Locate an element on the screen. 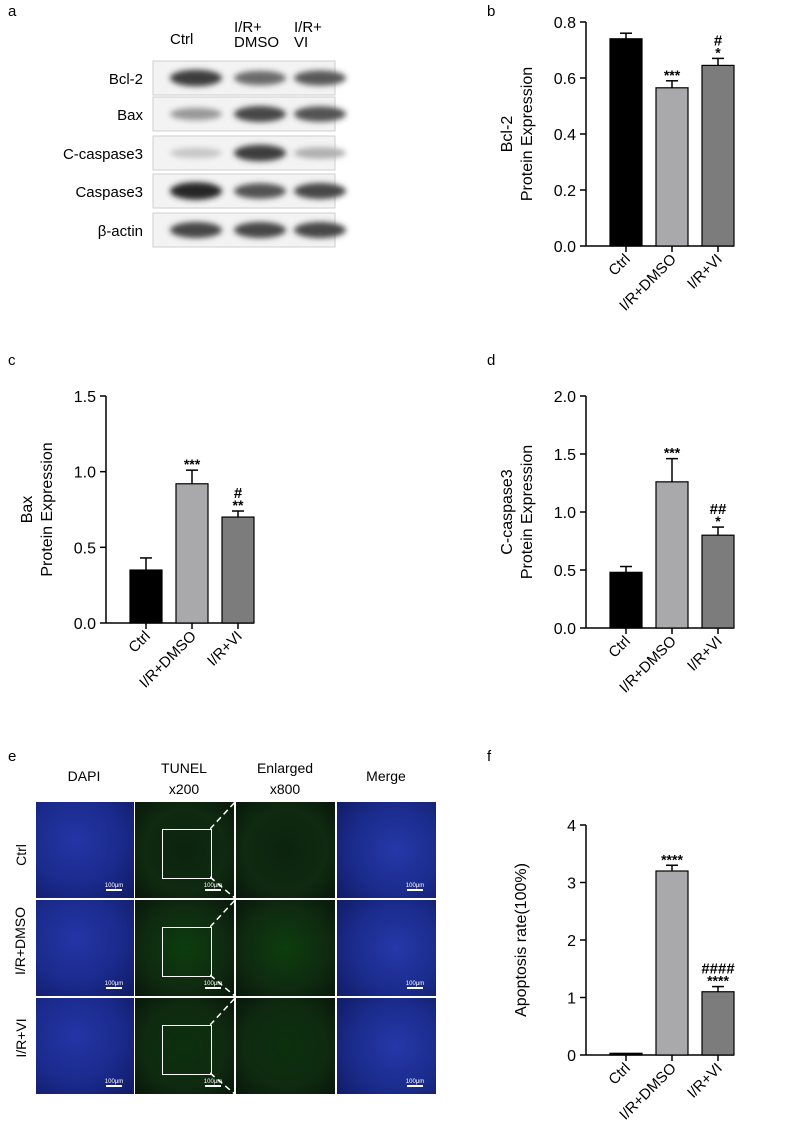  zoom-region-box is located at coordinates (187, 952).